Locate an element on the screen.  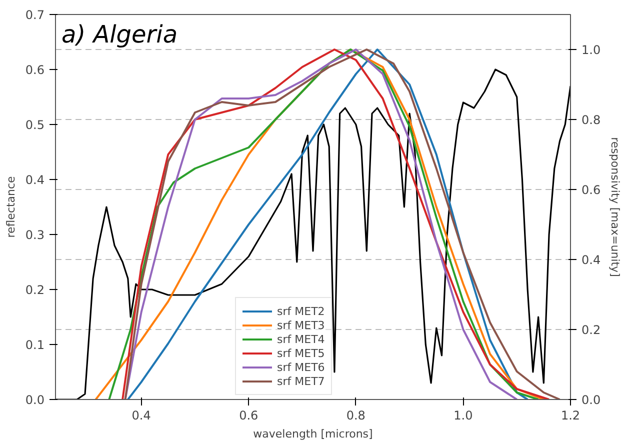
x-tick-label: 1.0 is located at coordinates (463, 415).